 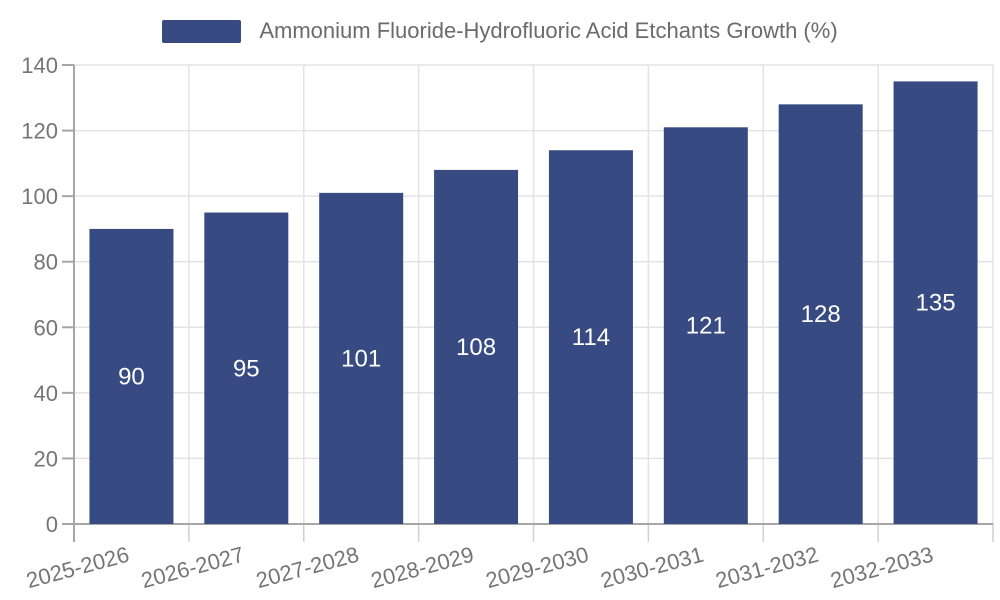 I want to click on y-tick-label: 0, so click(x=52, y=524).